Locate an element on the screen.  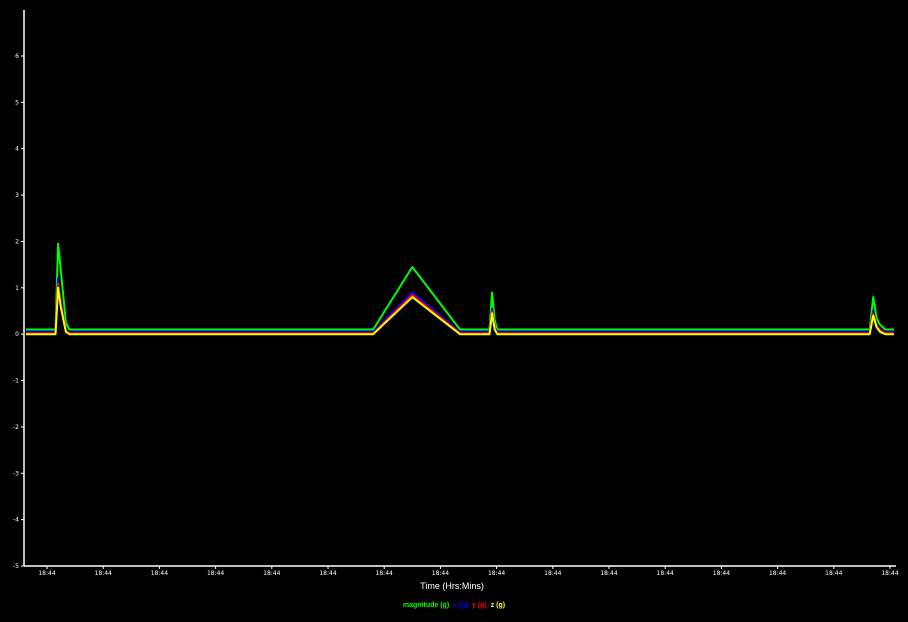
series-line-x is located at coordinates (460, 305).